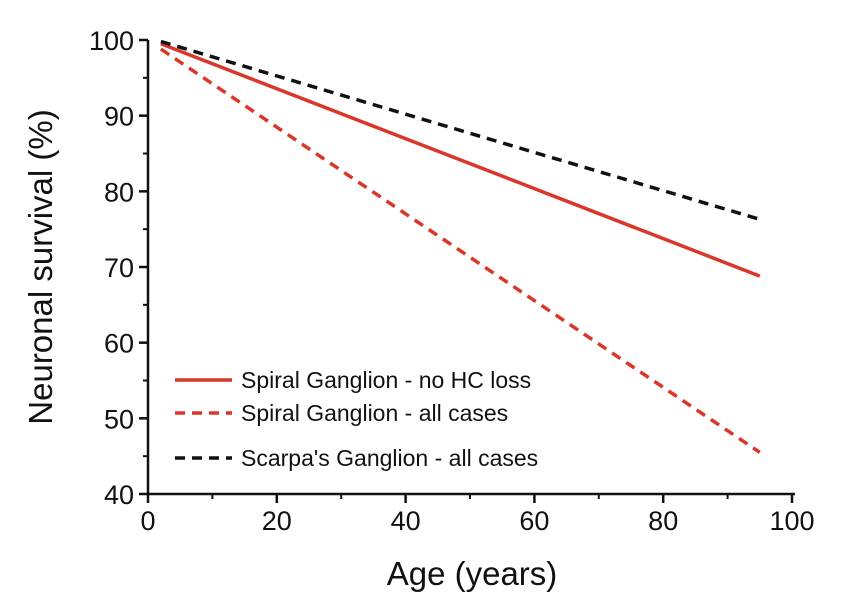 The height and width of the screenshot is (602, 846). I want to click on legend-label: Spiral Ganglion - all cases, so click(374, 413).